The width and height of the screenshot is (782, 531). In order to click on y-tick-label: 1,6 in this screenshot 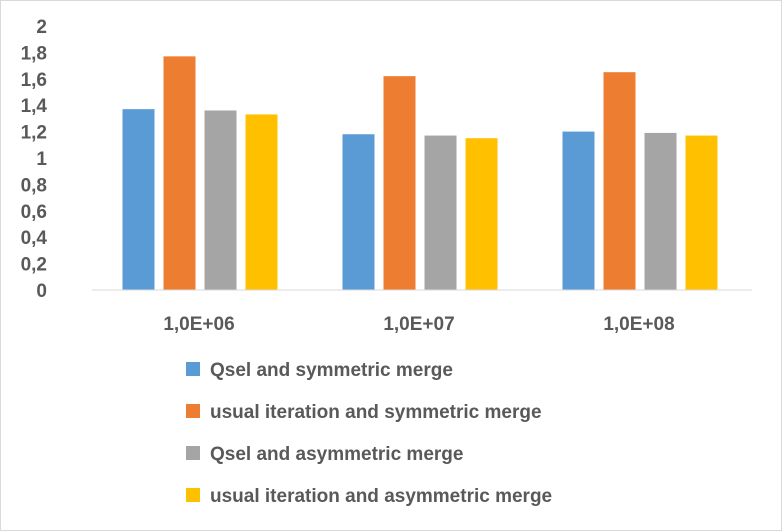, I will do `click(34, 80)`.